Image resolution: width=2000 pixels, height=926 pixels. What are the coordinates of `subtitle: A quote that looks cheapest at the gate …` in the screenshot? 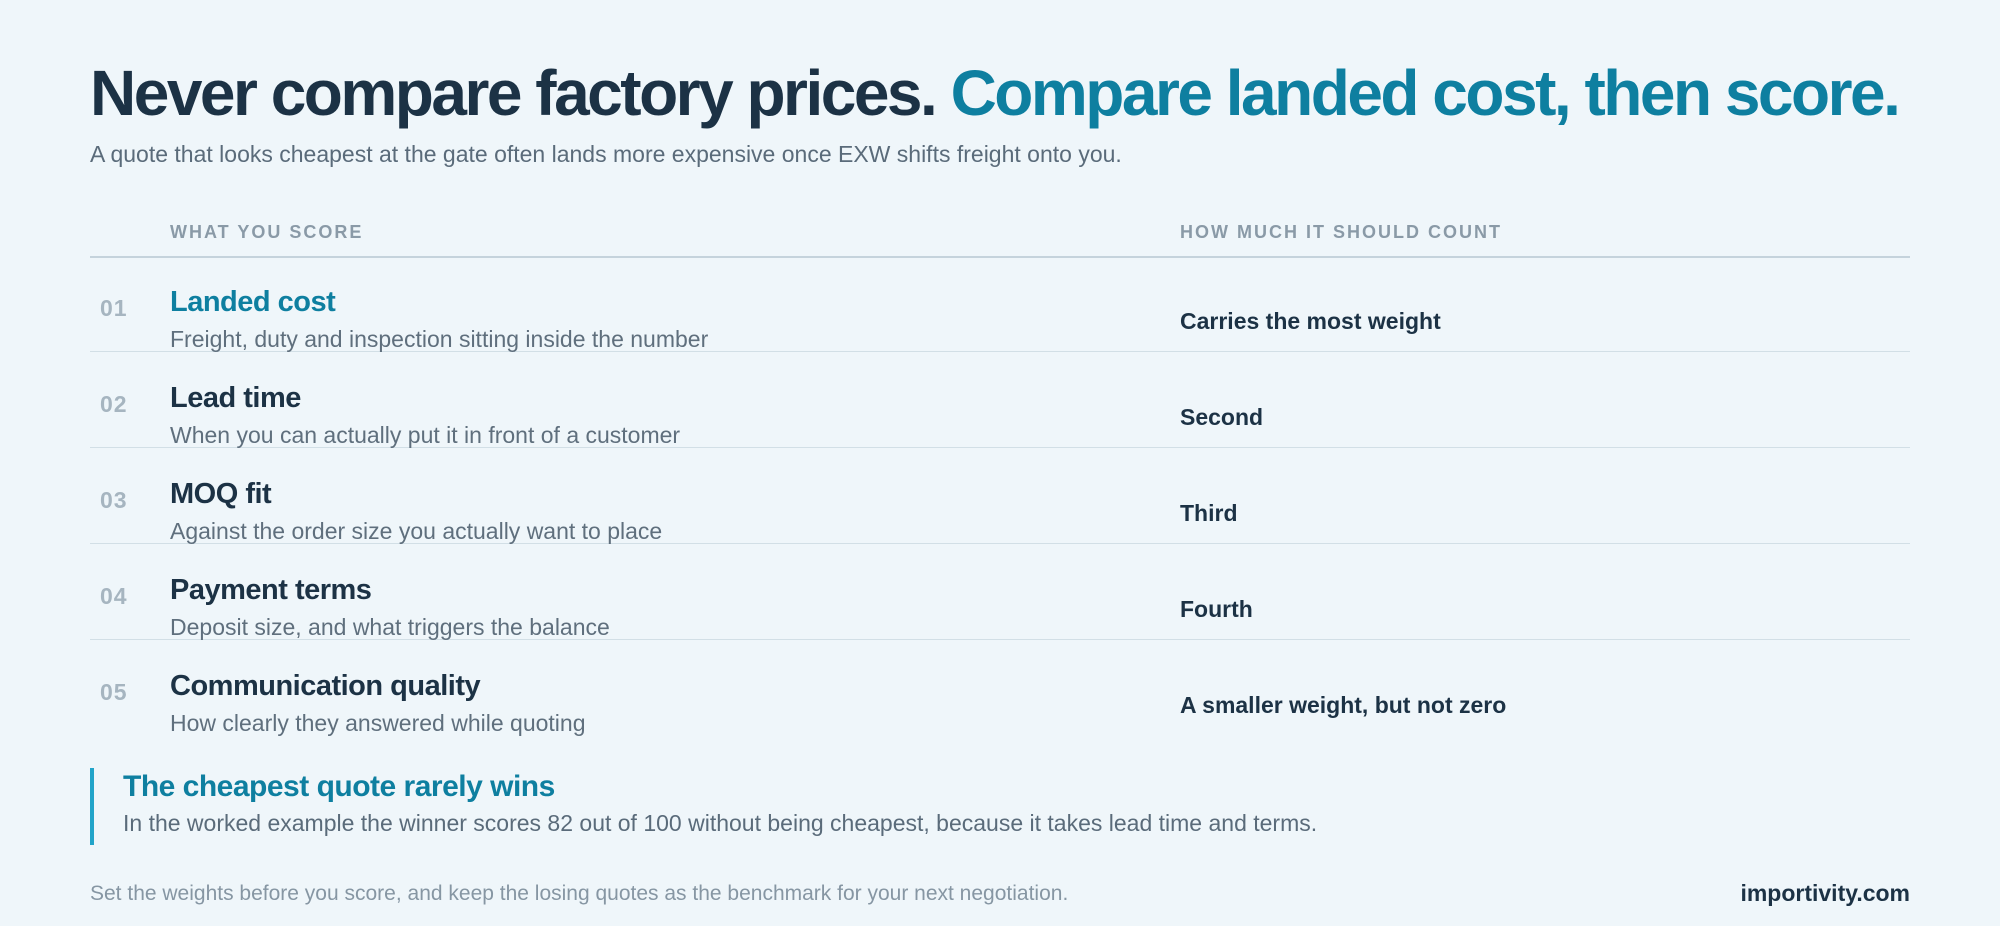 It's located at (606, 154).